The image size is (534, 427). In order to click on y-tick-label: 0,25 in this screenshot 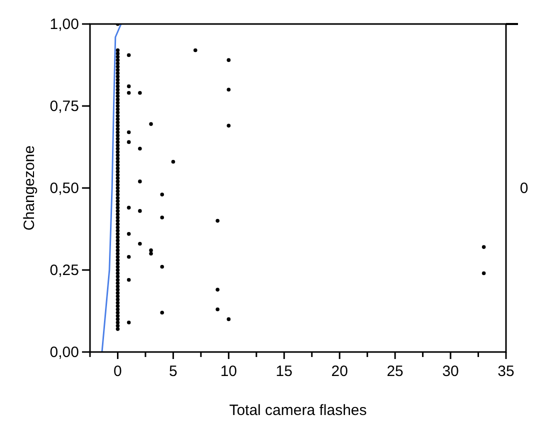, I will do `click(64, 270)`.